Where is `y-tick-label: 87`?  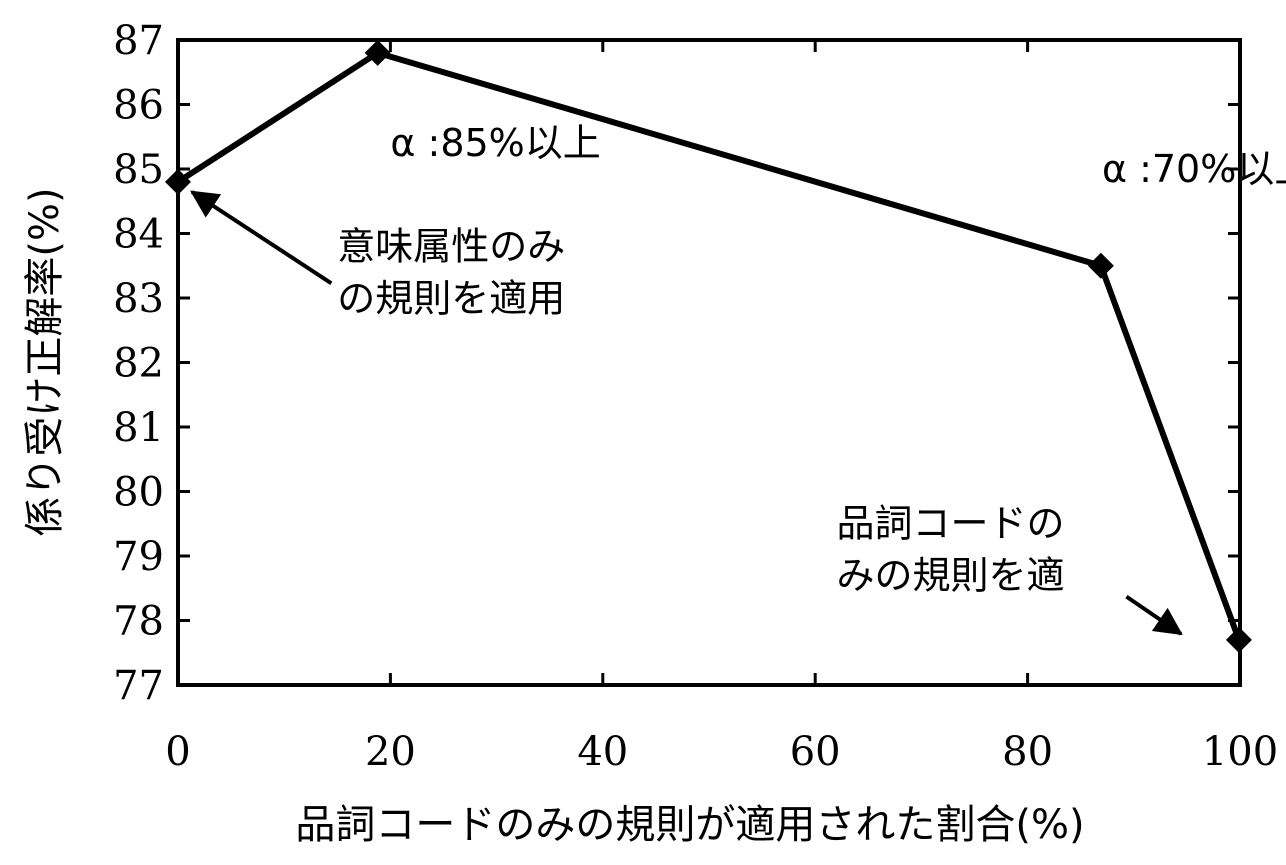
y-tick-label: 87 is located at coordinates (138, 41).